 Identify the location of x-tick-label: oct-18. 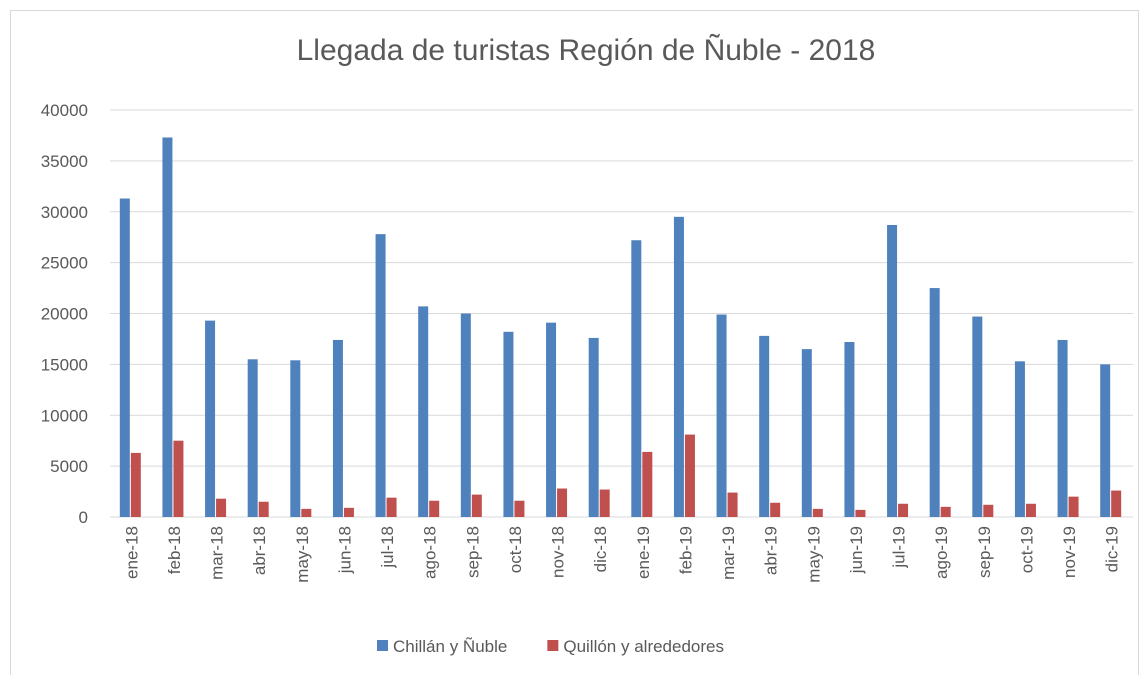
(515, 549).